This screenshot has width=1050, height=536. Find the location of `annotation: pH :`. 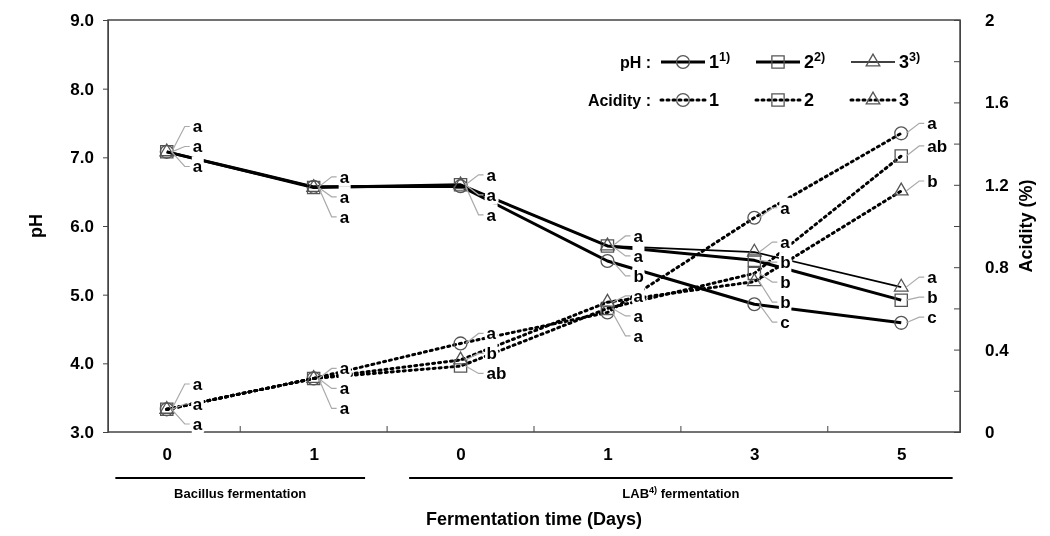

annotation: pH : is located at coordinates (635, 62).